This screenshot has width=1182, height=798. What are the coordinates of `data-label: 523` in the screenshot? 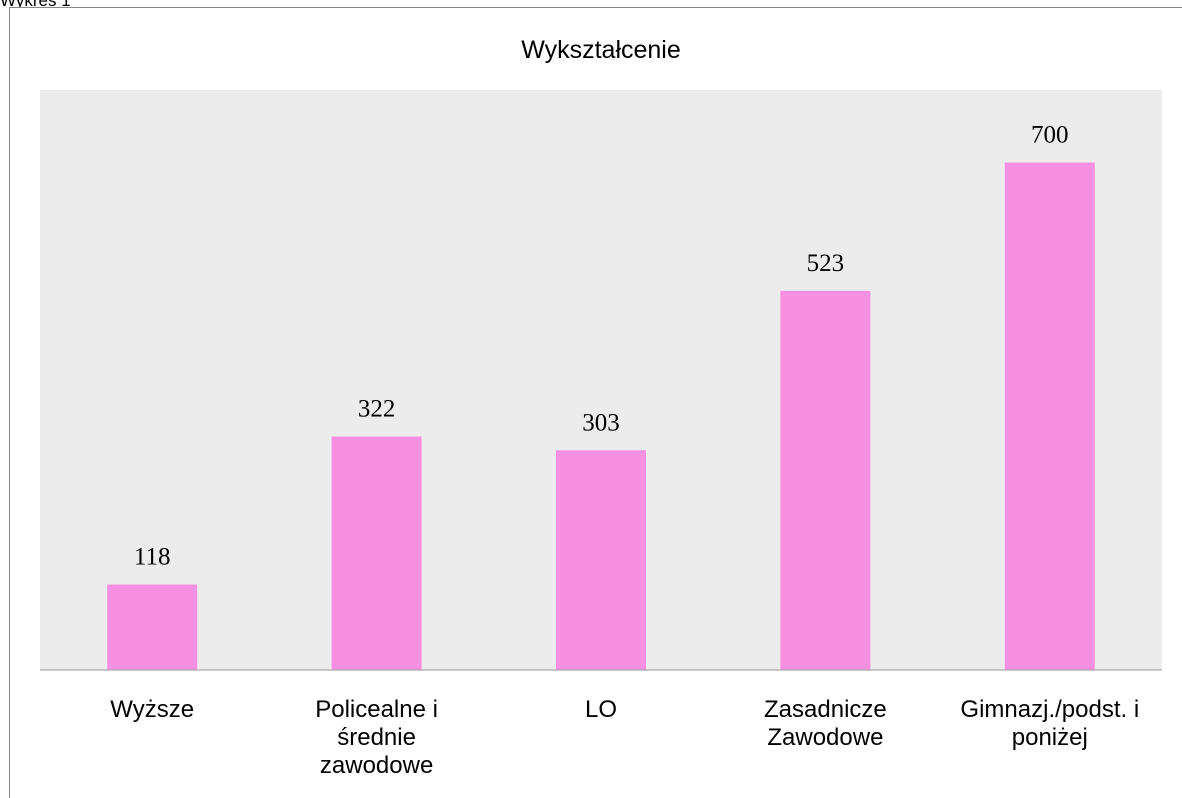 It's located at (826, 263).